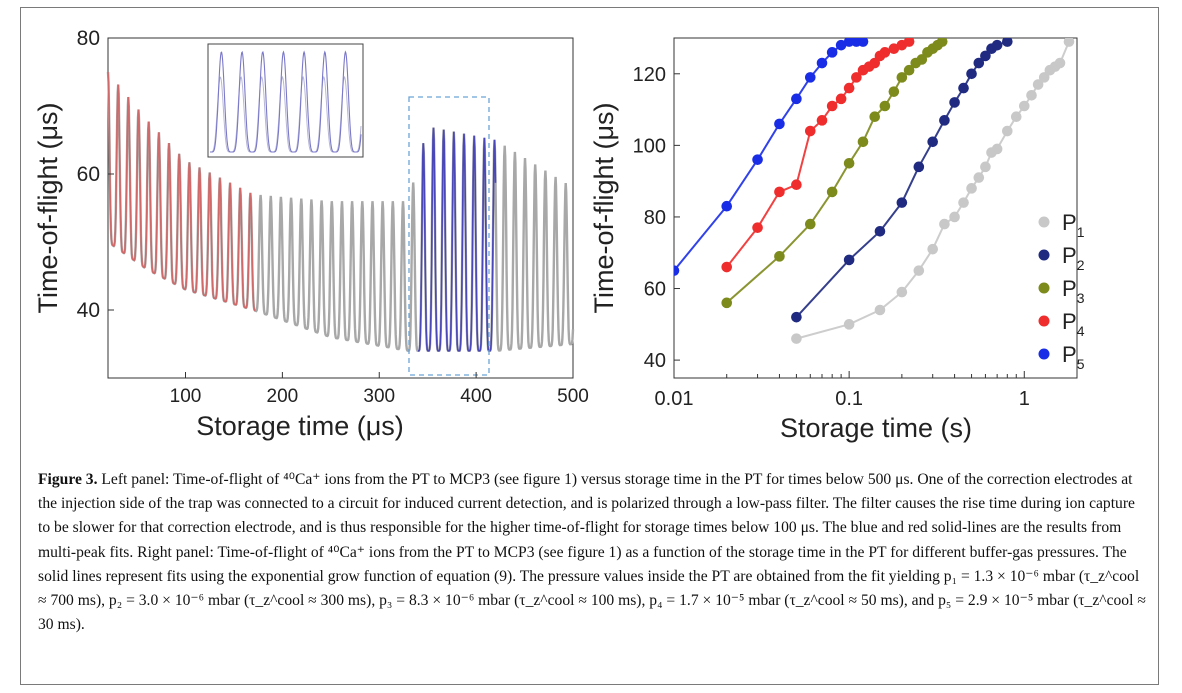 Image resolution: width=1182 pixels, height=693 pixels. I want to click on right-ytick-label: 120, so click(649, 75).